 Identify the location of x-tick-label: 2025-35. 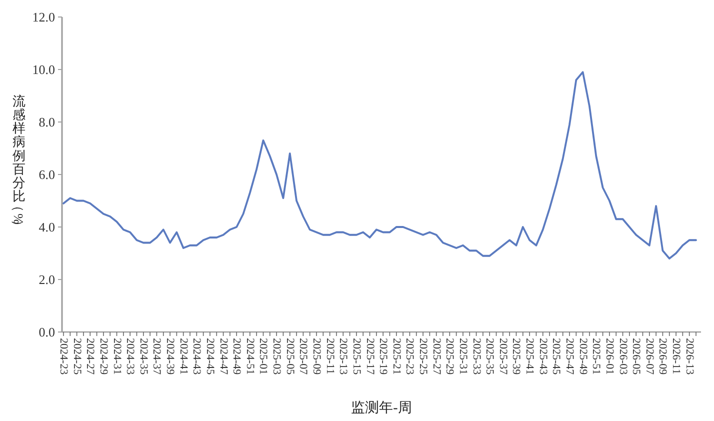
(490, 356).